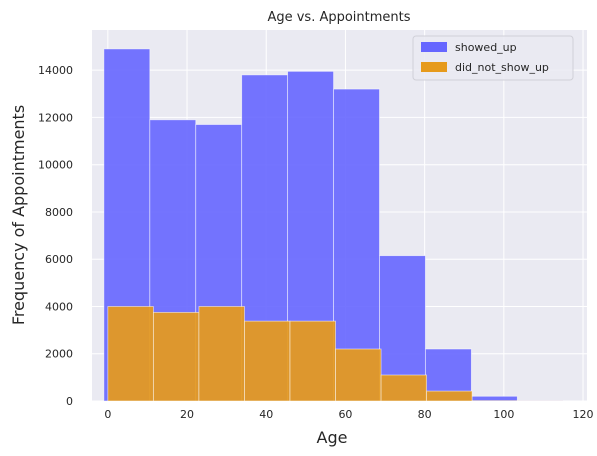 The image size is (597, 456). Describe the element at coordinates (338, 17) in the screenshot. I see `chart-title: Age vs. Appointments` at that location.